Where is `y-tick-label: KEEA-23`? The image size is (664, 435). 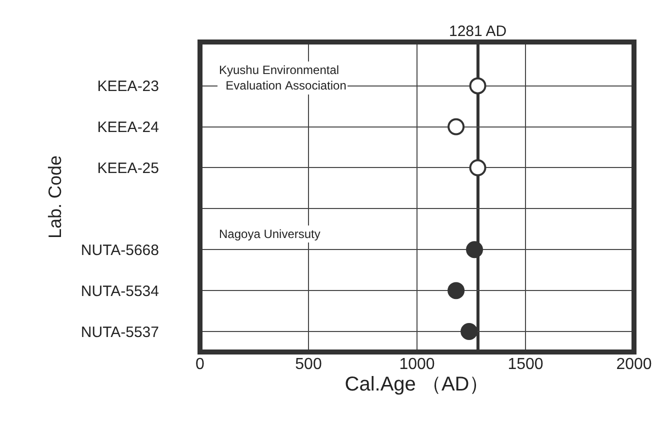
y-tick-label: KEEA-23 is located at coordinates (128, 87).